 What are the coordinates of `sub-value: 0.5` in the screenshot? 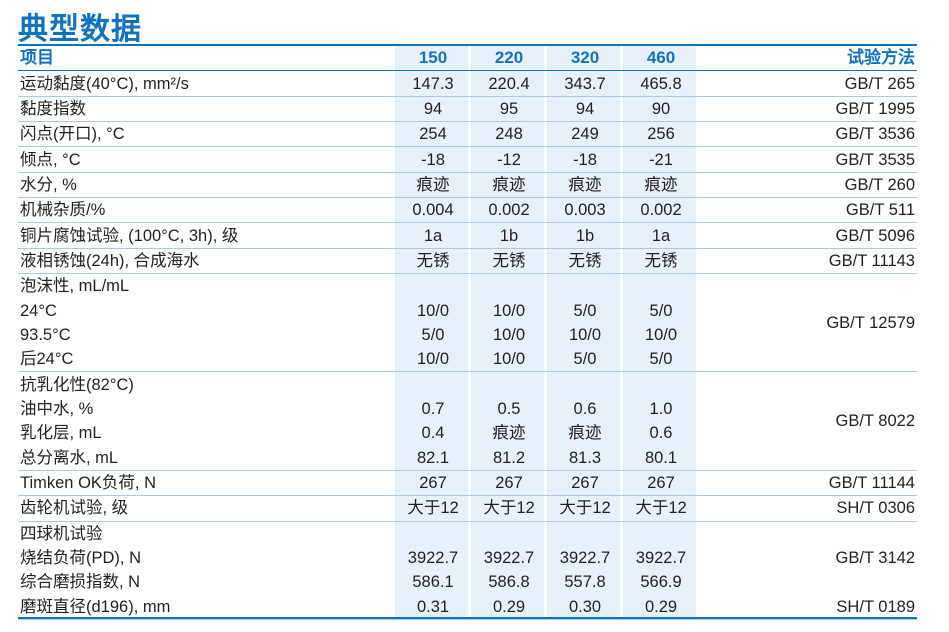 It's located at (509, 408).